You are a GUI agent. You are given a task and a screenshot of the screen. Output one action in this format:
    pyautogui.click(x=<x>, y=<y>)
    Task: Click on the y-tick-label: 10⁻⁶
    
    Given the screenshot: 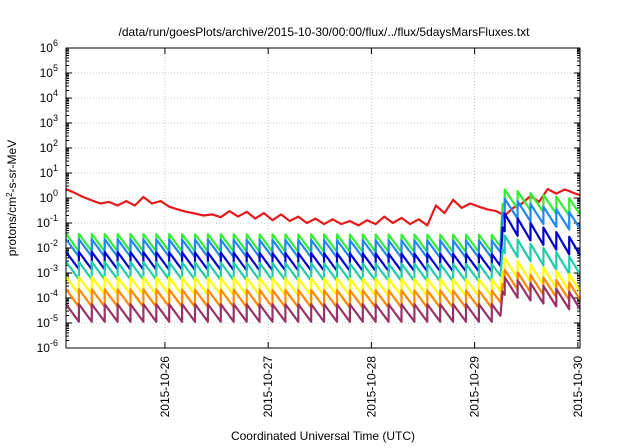 What is the action you would take?
    pyautogui.click(x=47, y=346)
    